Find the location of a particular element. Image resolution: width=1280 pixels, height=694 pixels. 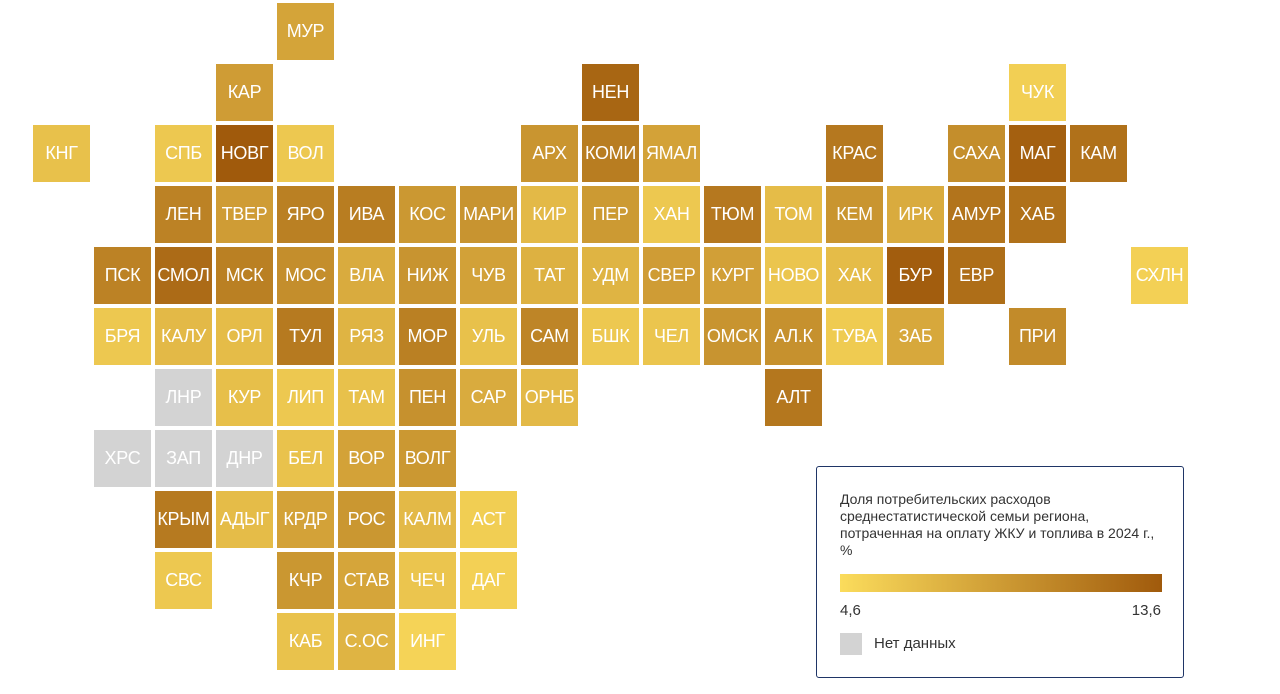

region-tile: УЛЬ is located at coordinates (488, 336).